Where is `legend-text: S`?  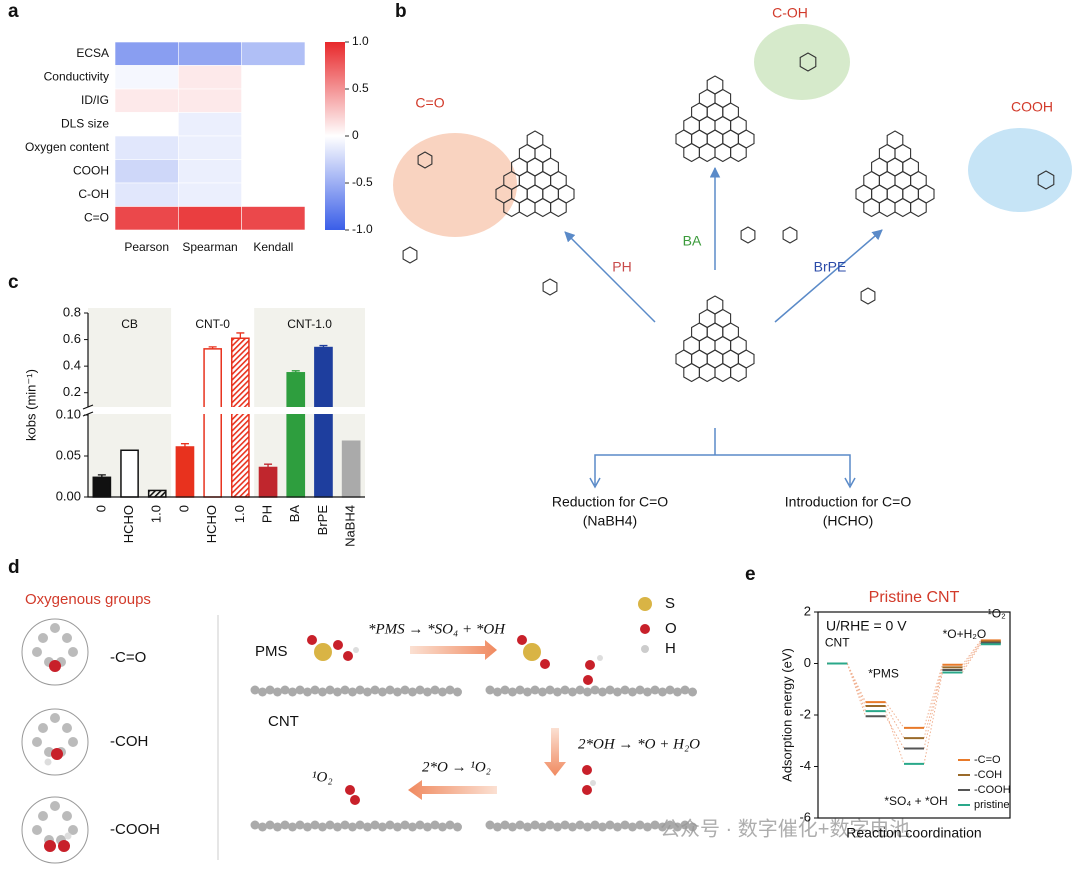 legend-text: S is located at coordinates (670, 603).